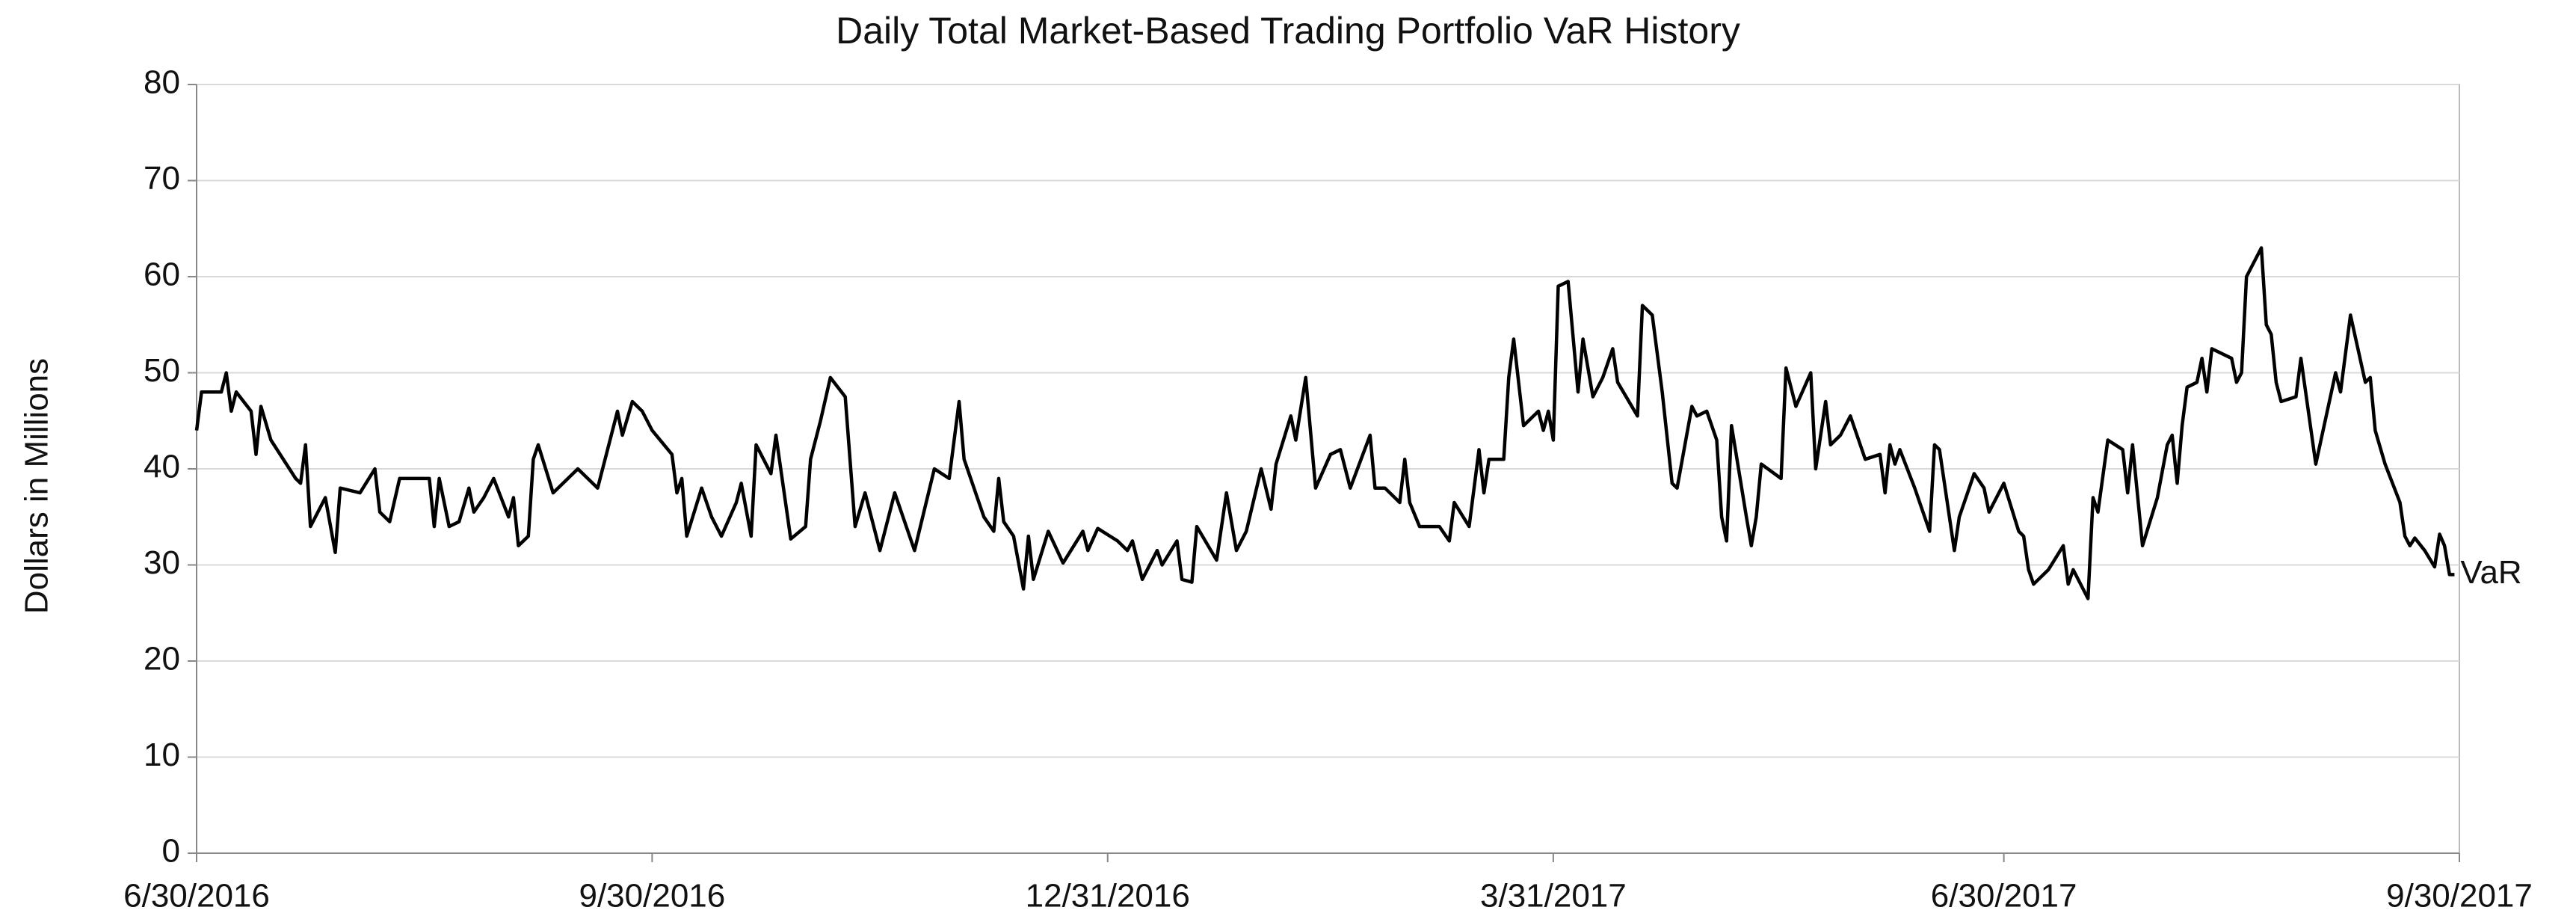 The image size is (2576, 922). Describe the element at coordinates (2490, 572) in the screenshot. I see `series-label: VaR` at that location.